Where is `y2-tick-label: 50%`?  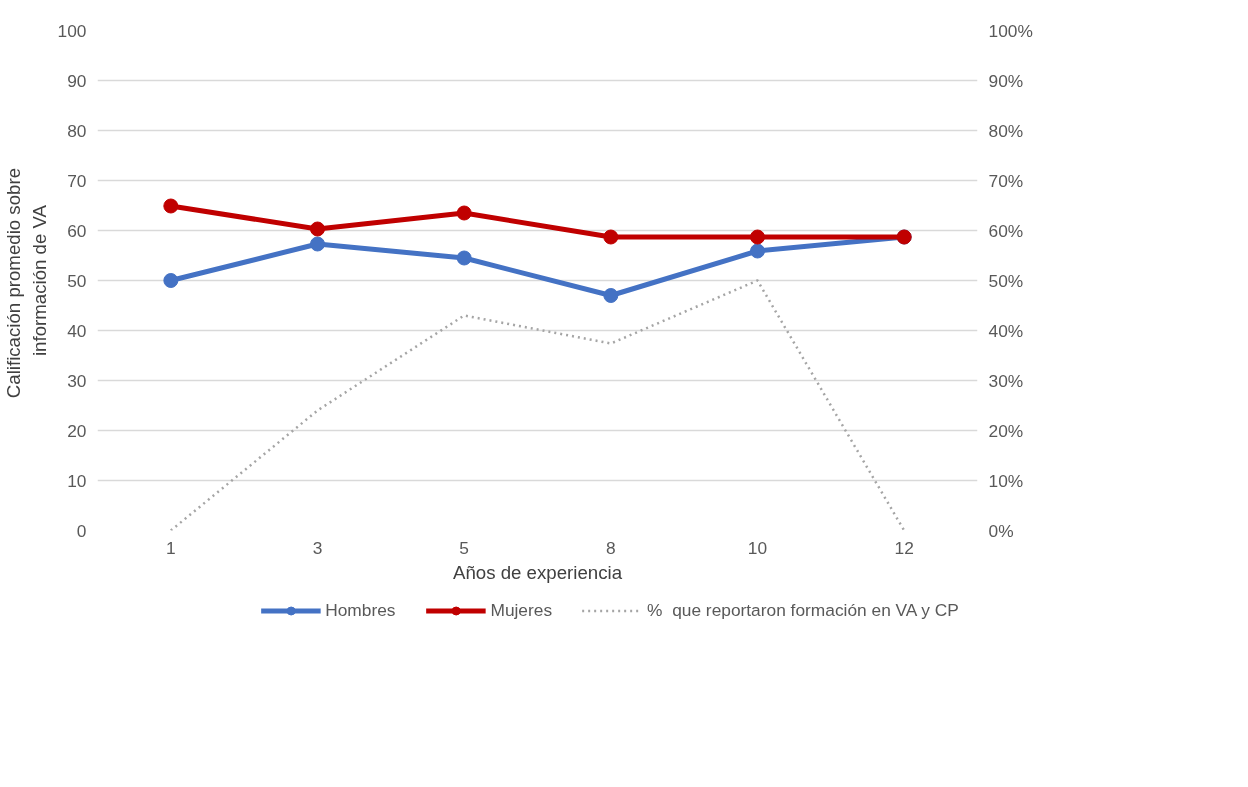 y2-tick-label: 50% is located at coordinates (1006, 280).